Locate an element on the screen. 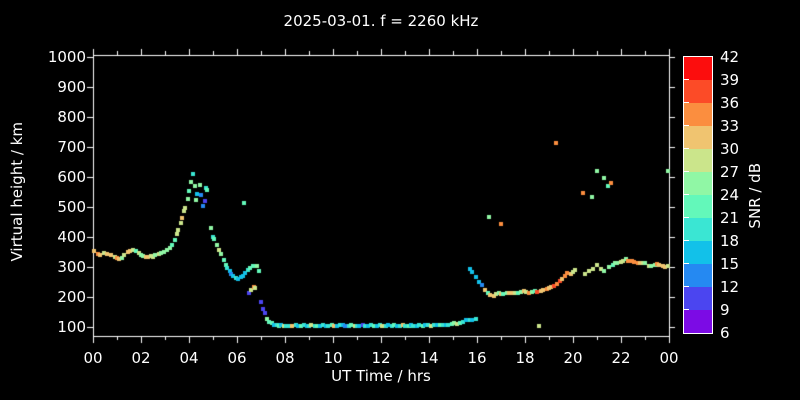  colorbar-tick-label: 33 is located at coordinates (730, 126).